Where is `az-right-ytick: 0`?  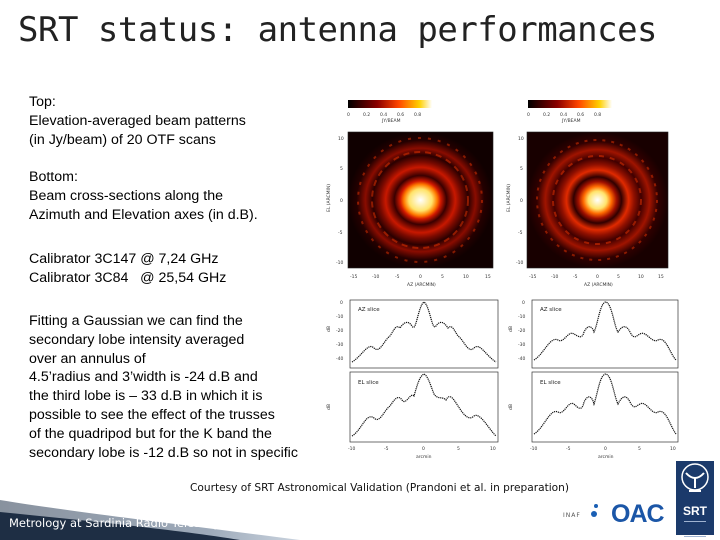
az-right-ytick: 0 is located at coordinates (523, 303).